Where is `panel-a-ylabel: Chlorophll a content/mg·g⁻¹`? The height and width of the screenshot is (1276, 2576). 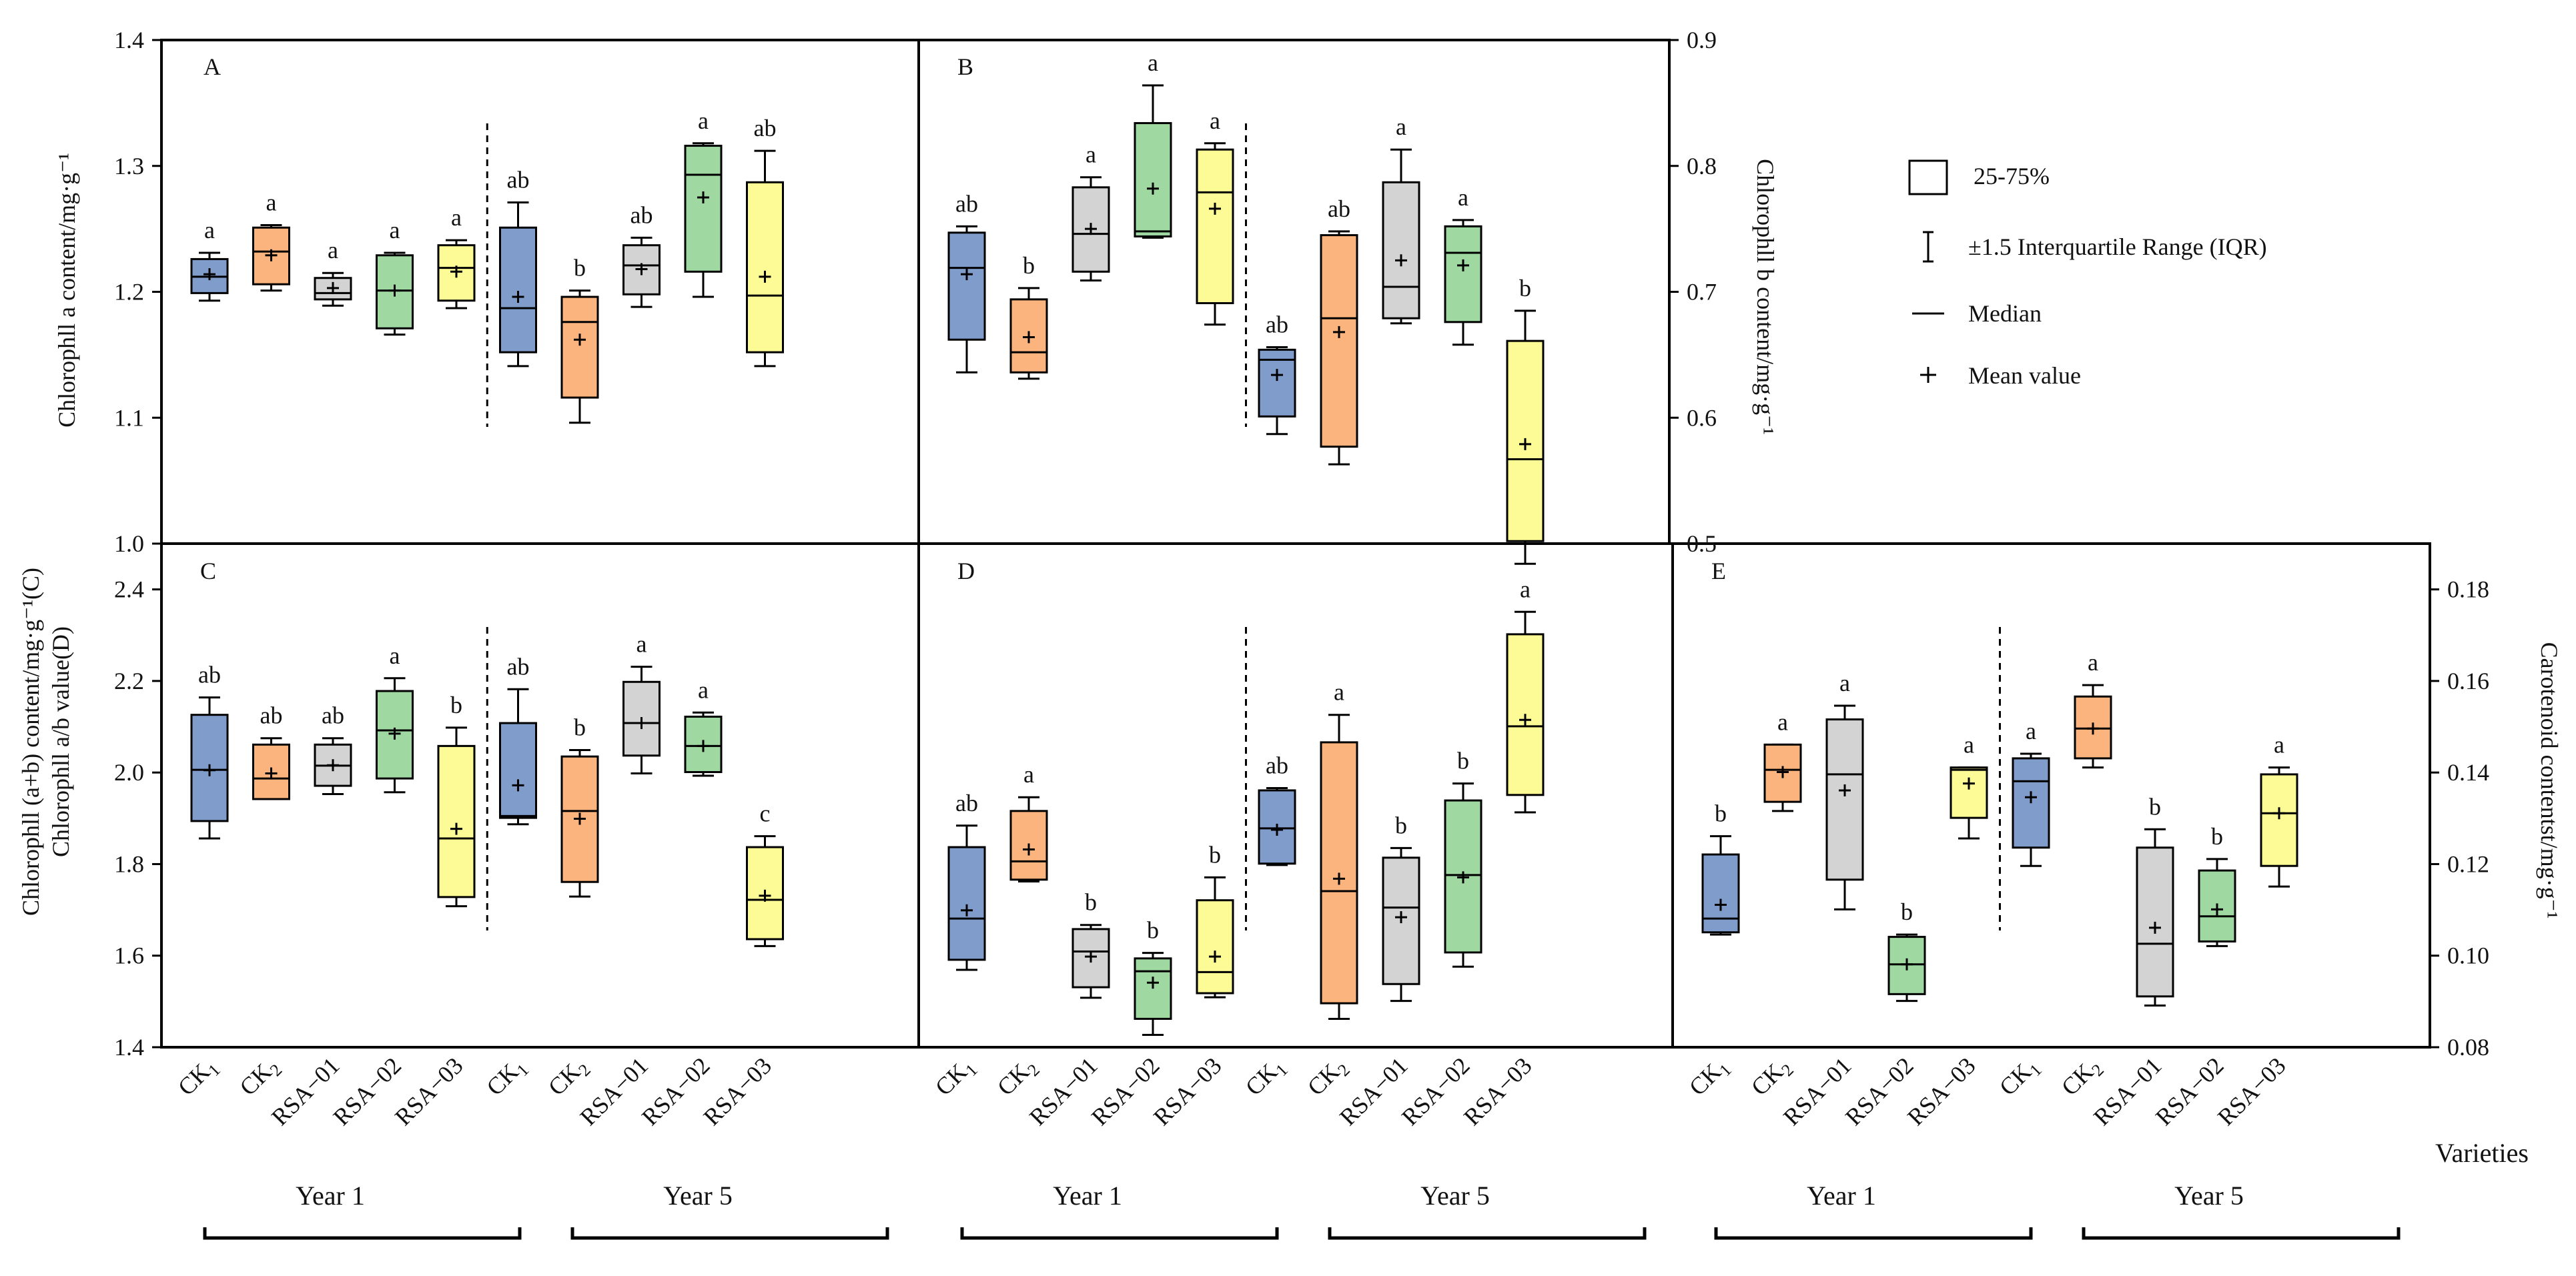
panel-a-ylabel: Chlorophll a content/mg·g⁻¹ is located at coordinates (66, 290).